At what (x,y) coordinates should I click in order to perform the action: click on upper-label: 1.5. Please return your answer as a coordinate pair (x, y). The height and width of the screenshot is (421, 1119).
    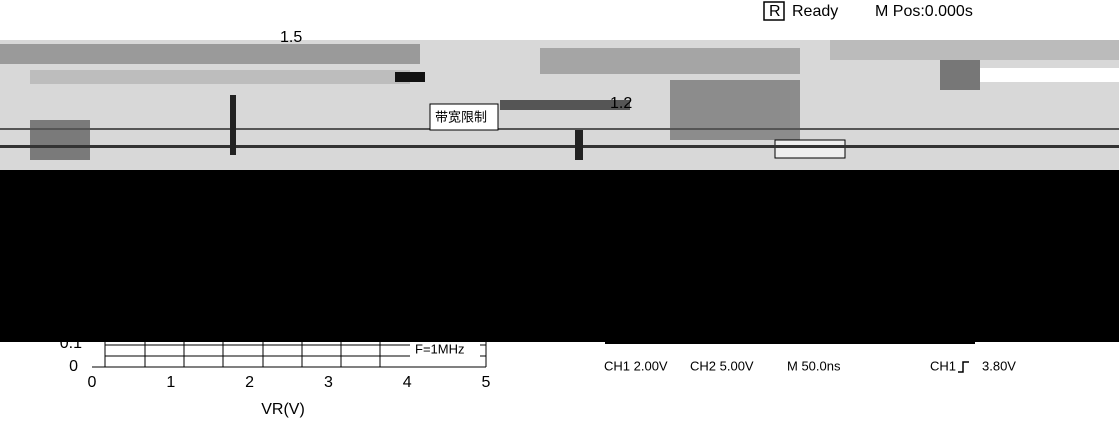
    Looking at the image, I should click on (291, 37).